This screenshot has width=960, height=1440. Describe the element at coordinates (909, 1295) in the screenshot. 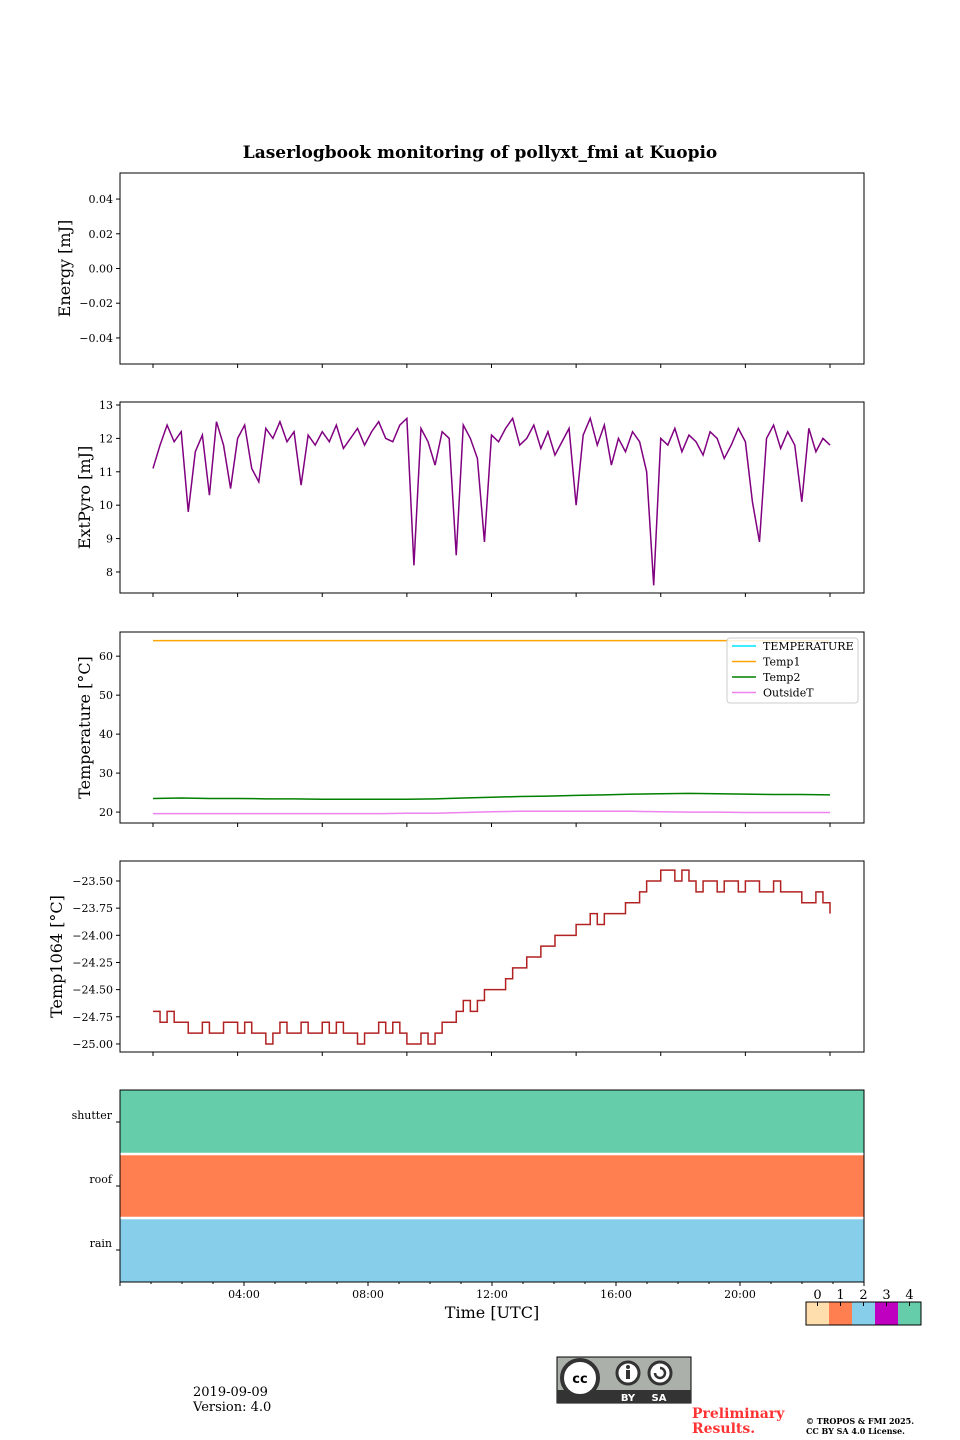

I see `colorbar-label: 4` at that location.